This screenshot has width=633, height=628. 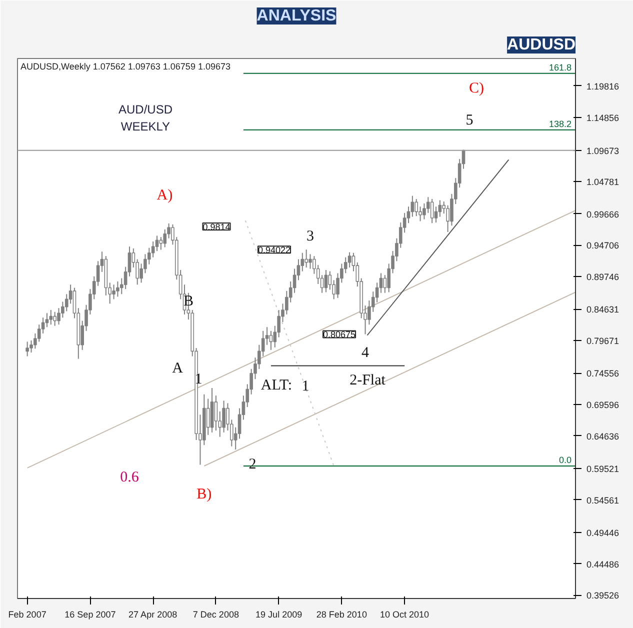 I want to click on annotation: B, so click(x=189, y=302).